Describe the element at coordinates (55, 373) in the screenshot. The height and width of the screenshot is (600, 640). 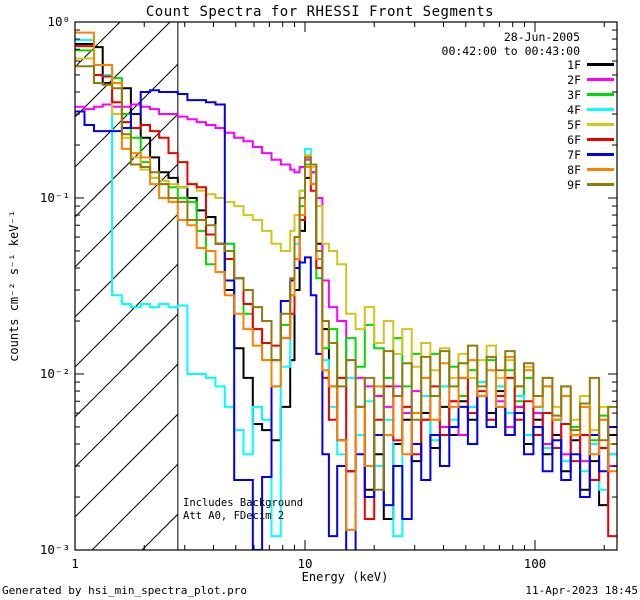
I see `y-tick-label: 10⁻²` at that location.